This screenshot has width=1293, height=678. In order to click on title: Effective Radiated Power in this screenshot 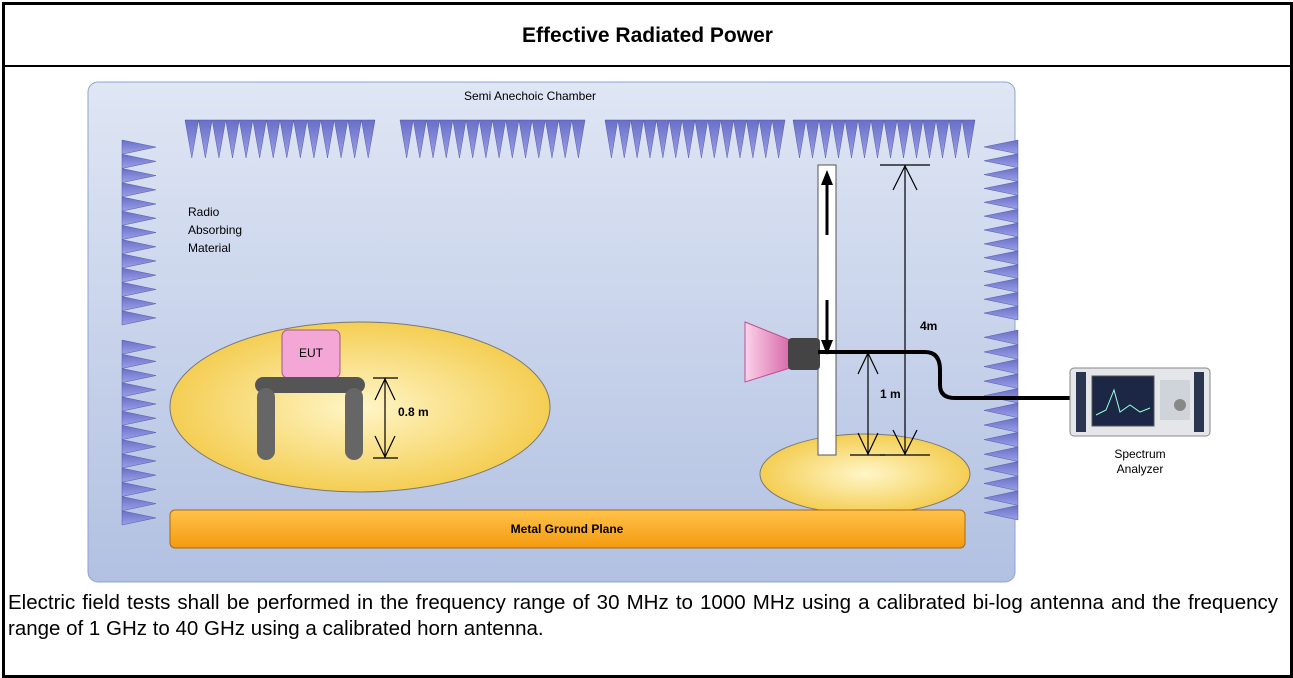, I will do `click(647, 36)`.